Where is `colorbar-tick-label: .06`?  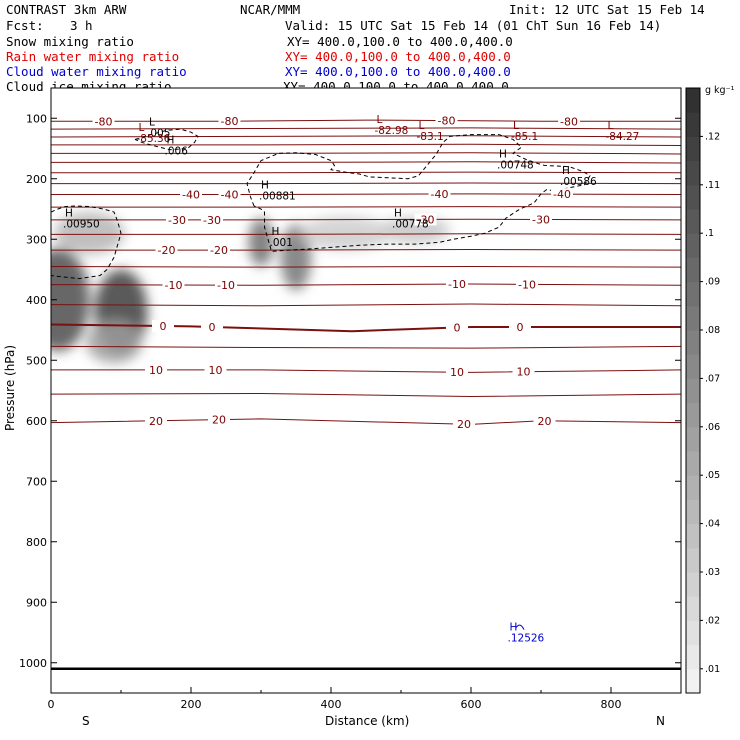 colorbar-tick-label: .06 is located at coordinates (712, 427).